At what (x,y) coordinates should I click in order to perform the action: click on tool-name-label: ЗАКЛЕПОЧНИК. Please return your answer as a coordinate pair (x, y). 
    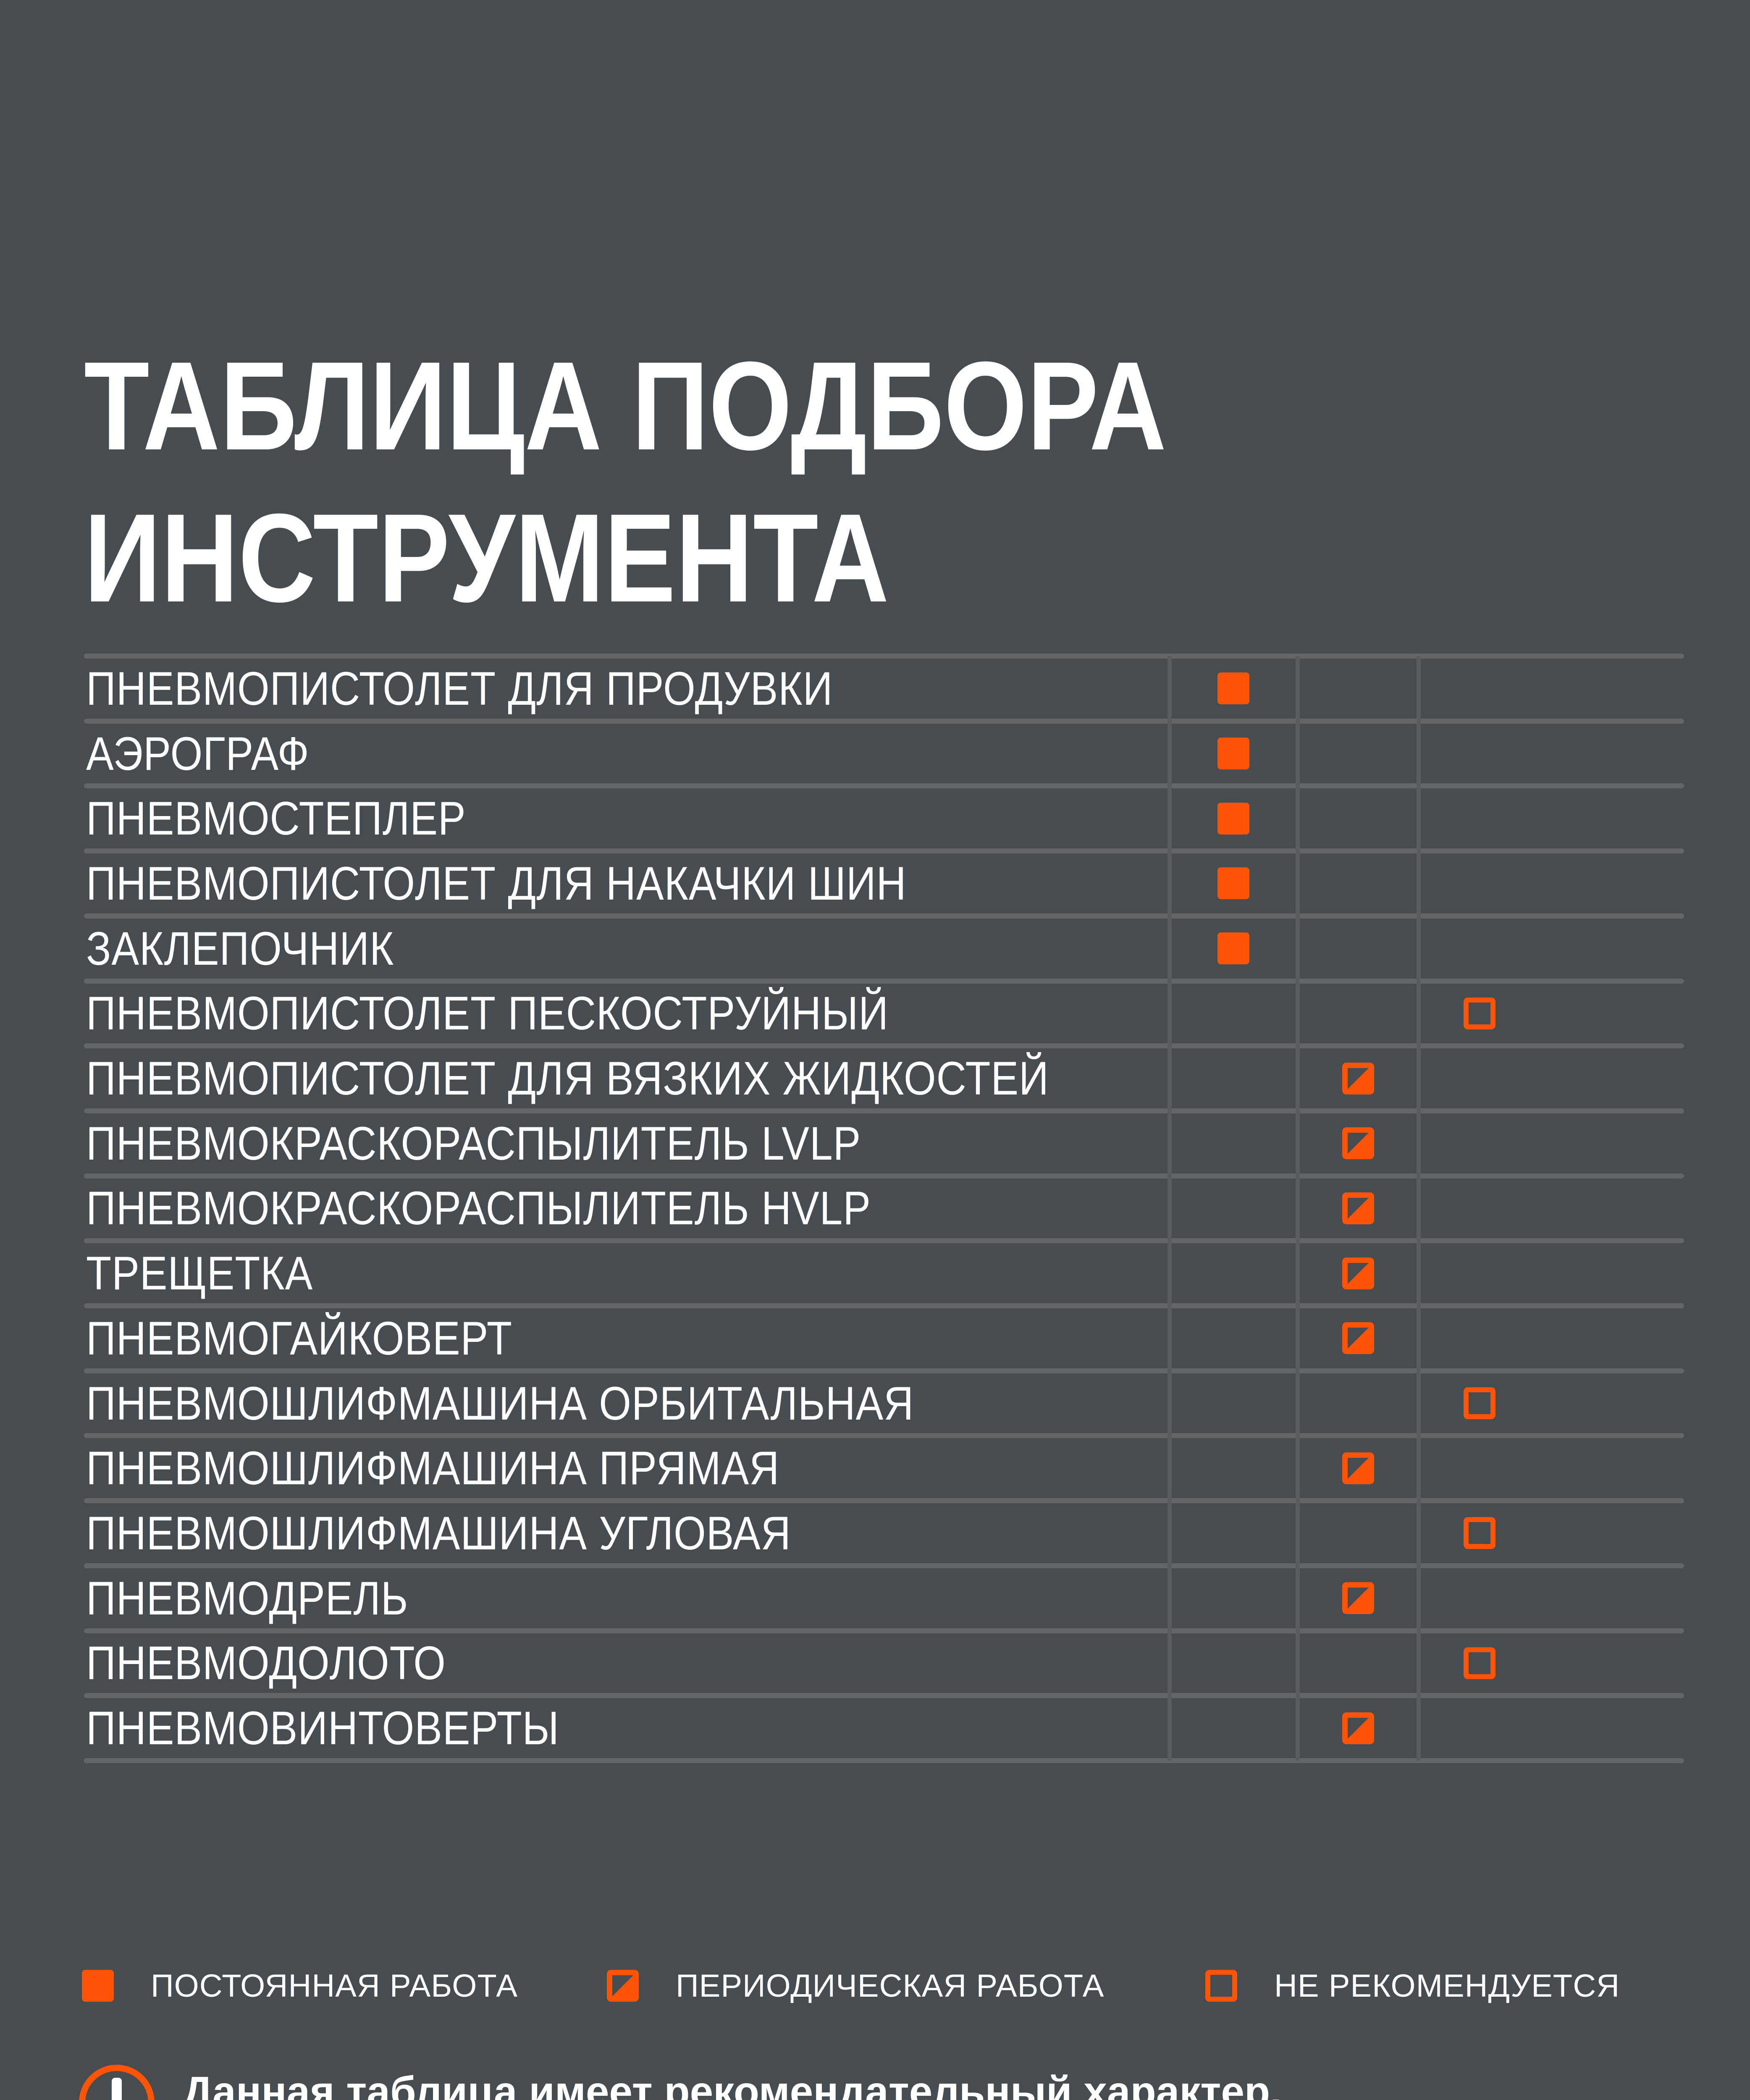
    Looking at the image, I should click on (240, 948).